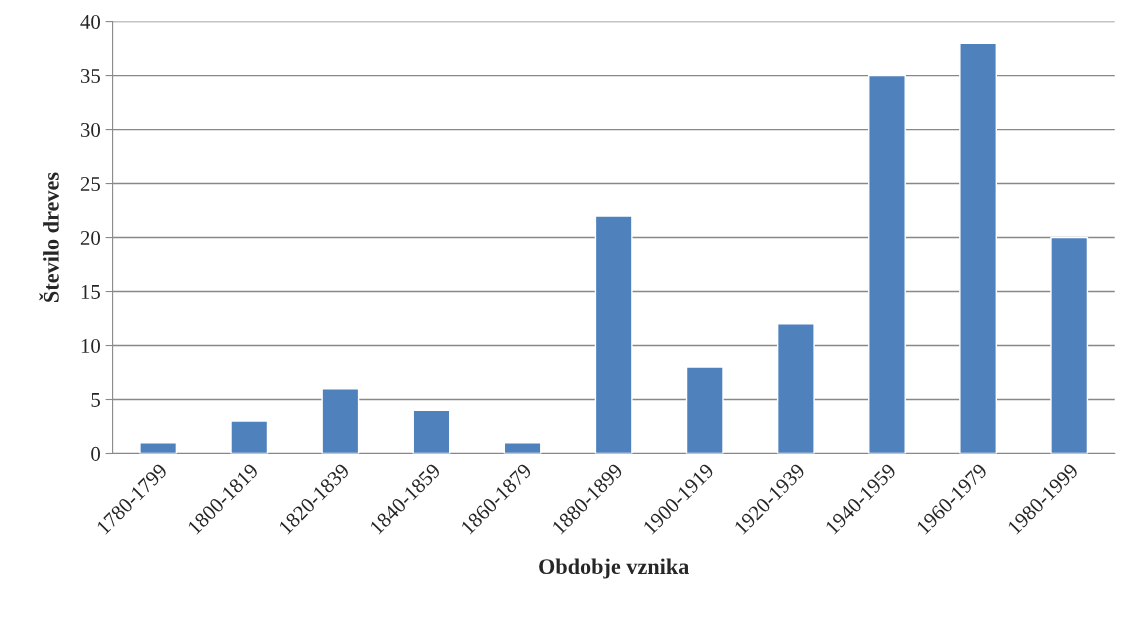 Image resolution: width=1126 pixels, height=617 pixels. I want to click on y-tick-label: 20, so click(90, 237).